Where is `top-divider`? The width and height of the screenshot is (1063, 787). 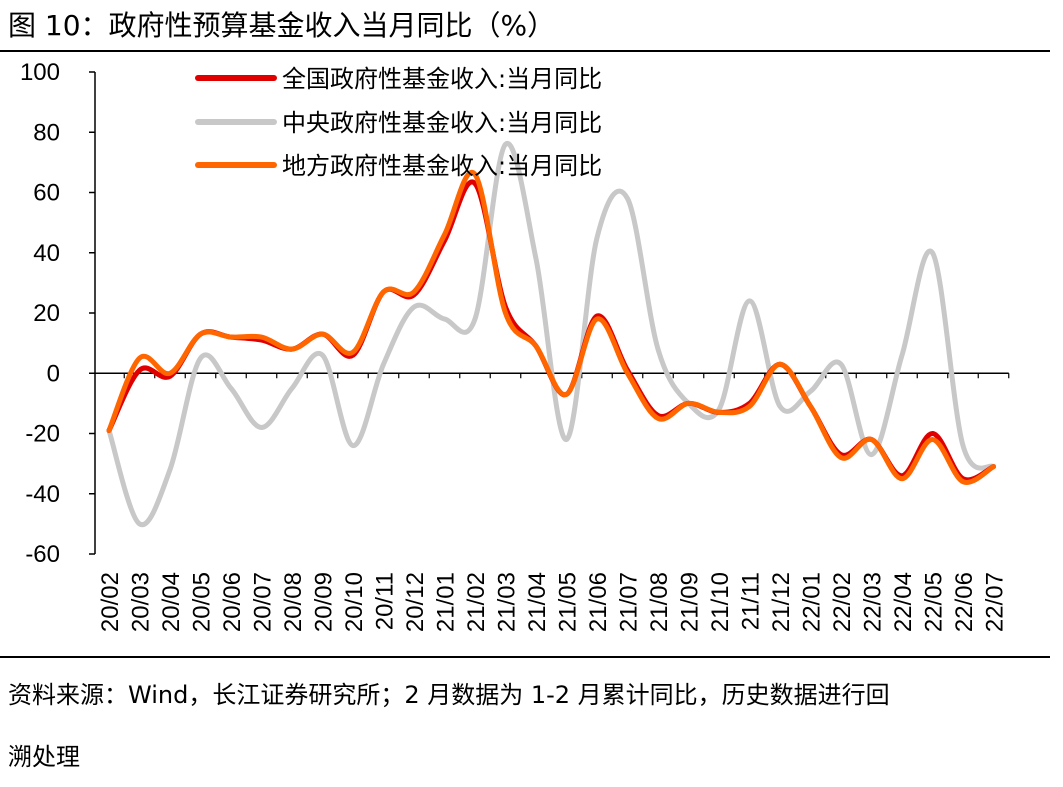
top-divider is located at coordinates (525, 51).